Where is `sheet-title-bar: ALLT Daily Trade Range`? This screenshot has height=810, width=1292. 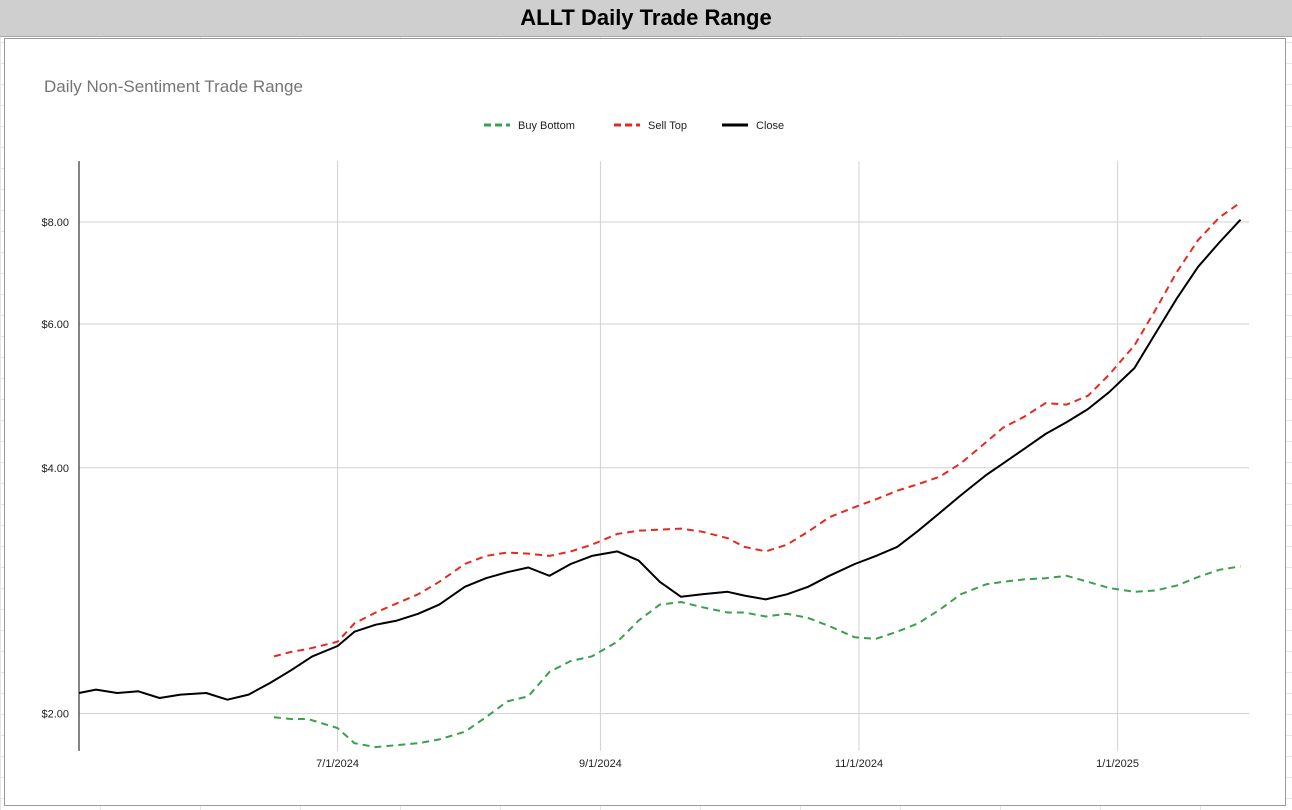
sheet-title-bar: ALLT Daily Trade Range is located at coordinates (646, 18).